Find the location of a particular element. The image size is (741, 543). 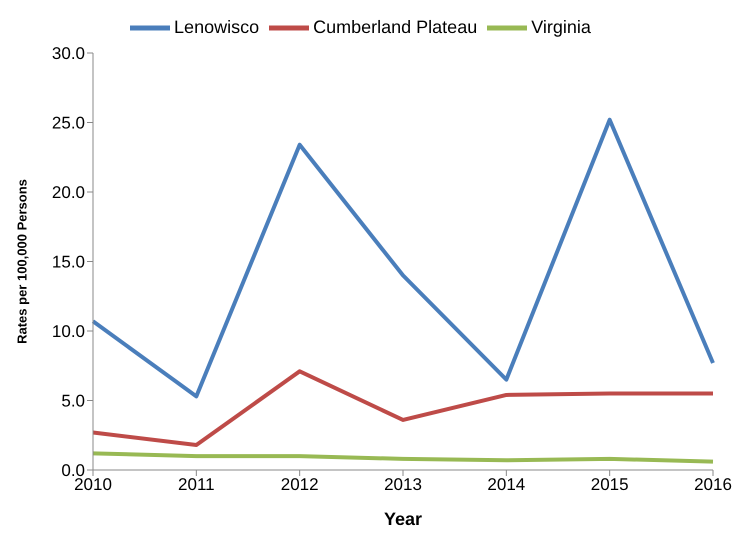

y-tick-label: 5.0 is located at coordinates (73, 401).